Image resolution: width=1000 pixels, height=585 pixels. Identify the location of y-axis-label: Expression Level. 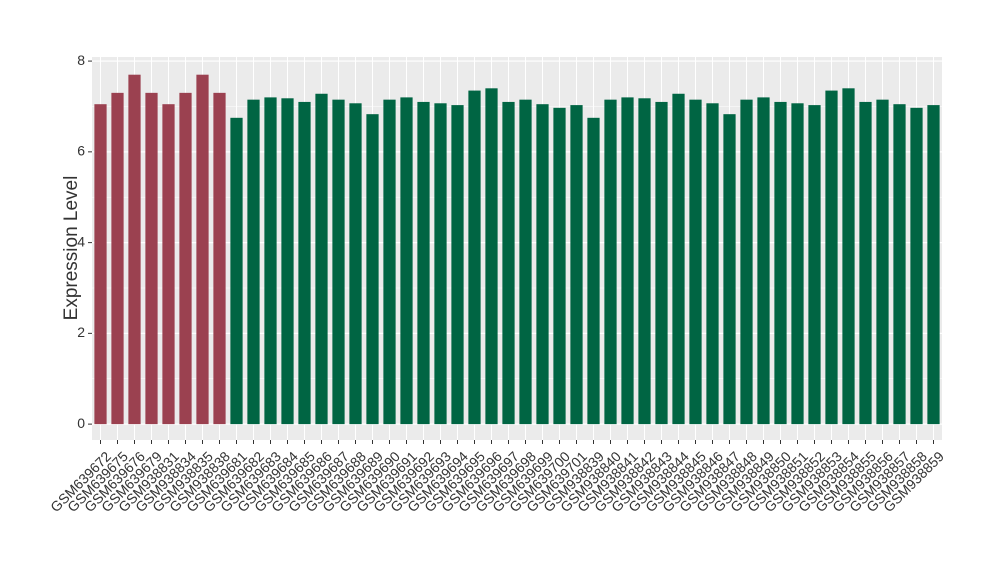
(71, 248).